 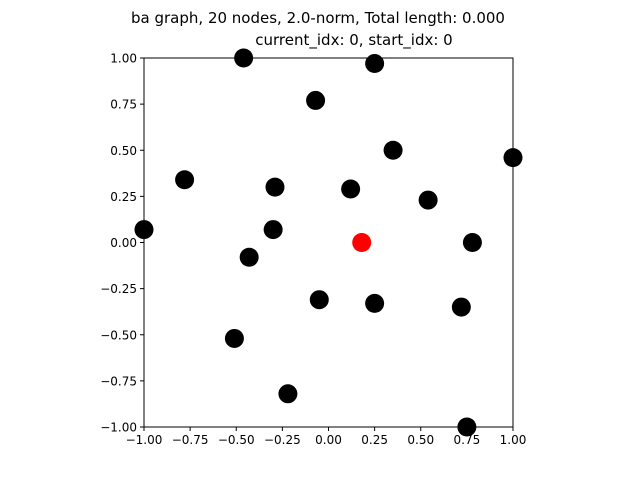 What do you see at coordinates (282, 440) in the screenshot?
I see `x-tick-label: −0.25` at bounding box center [282, 440].